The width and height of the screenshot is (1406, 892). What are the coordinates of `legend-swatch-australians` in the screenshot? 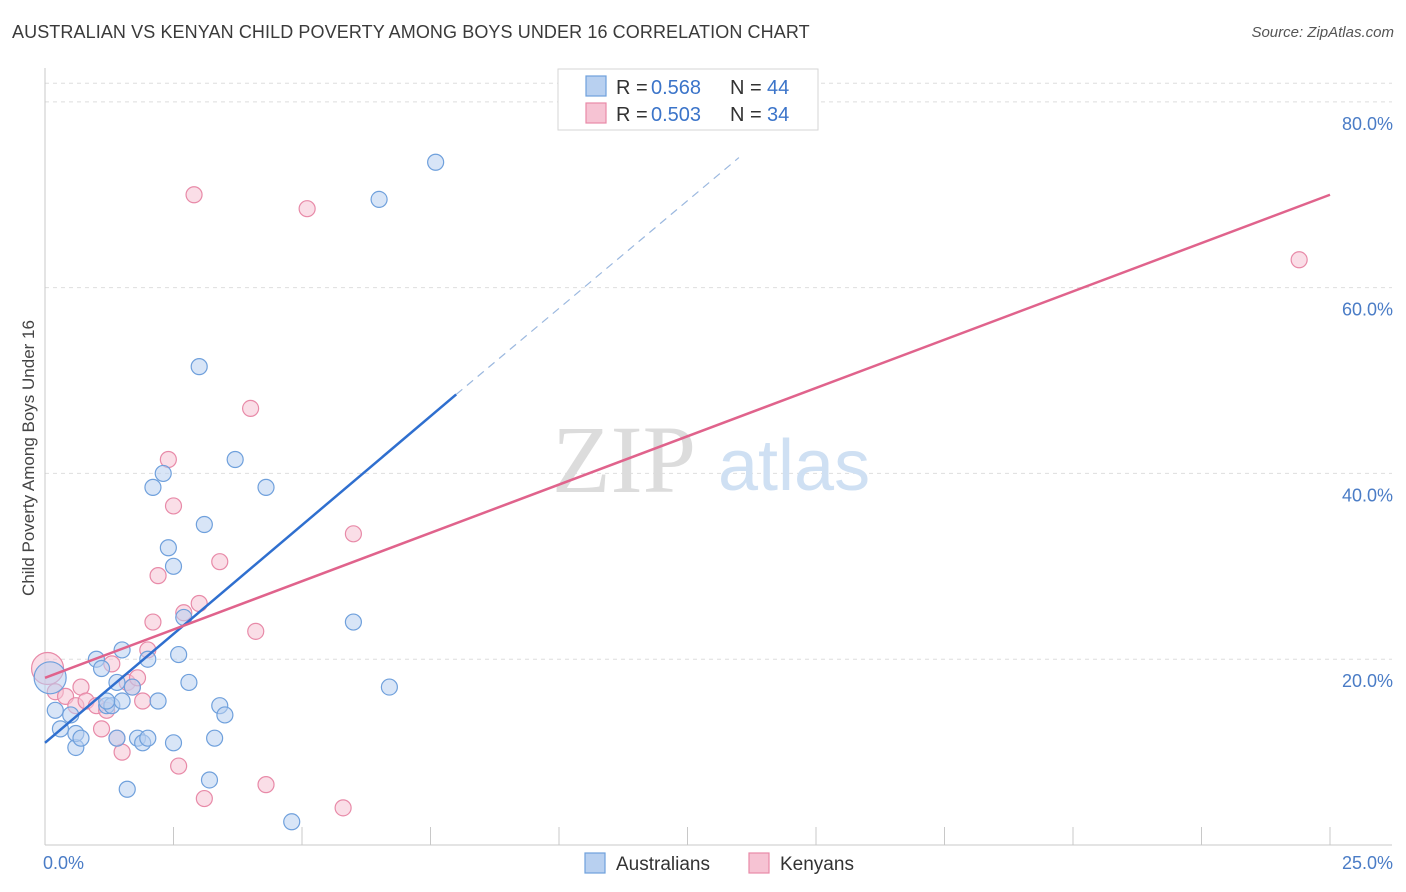 It's located at (596, 86).